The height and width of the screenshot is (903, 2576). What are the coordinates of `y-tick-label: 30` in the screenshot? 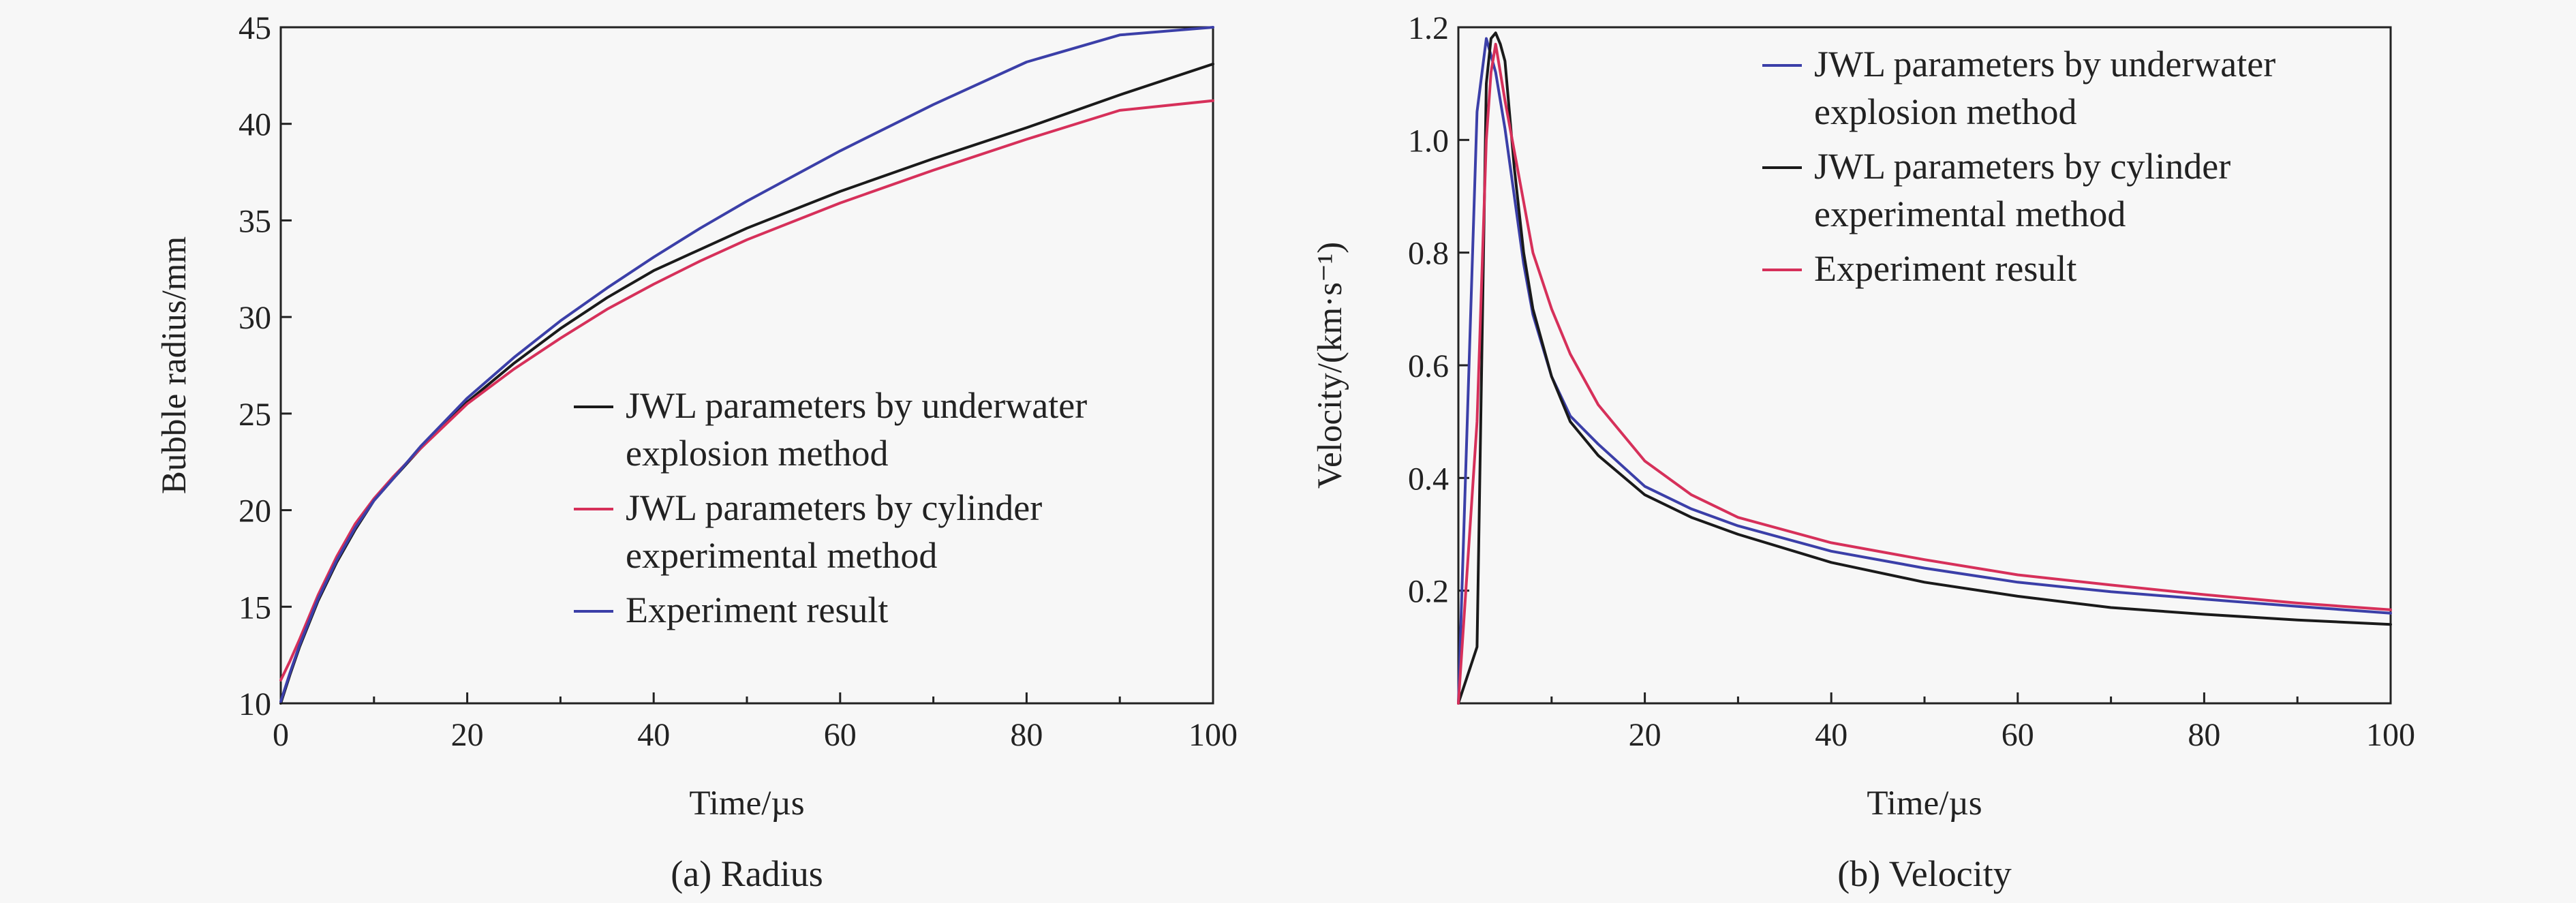 It's located at (255, 318).